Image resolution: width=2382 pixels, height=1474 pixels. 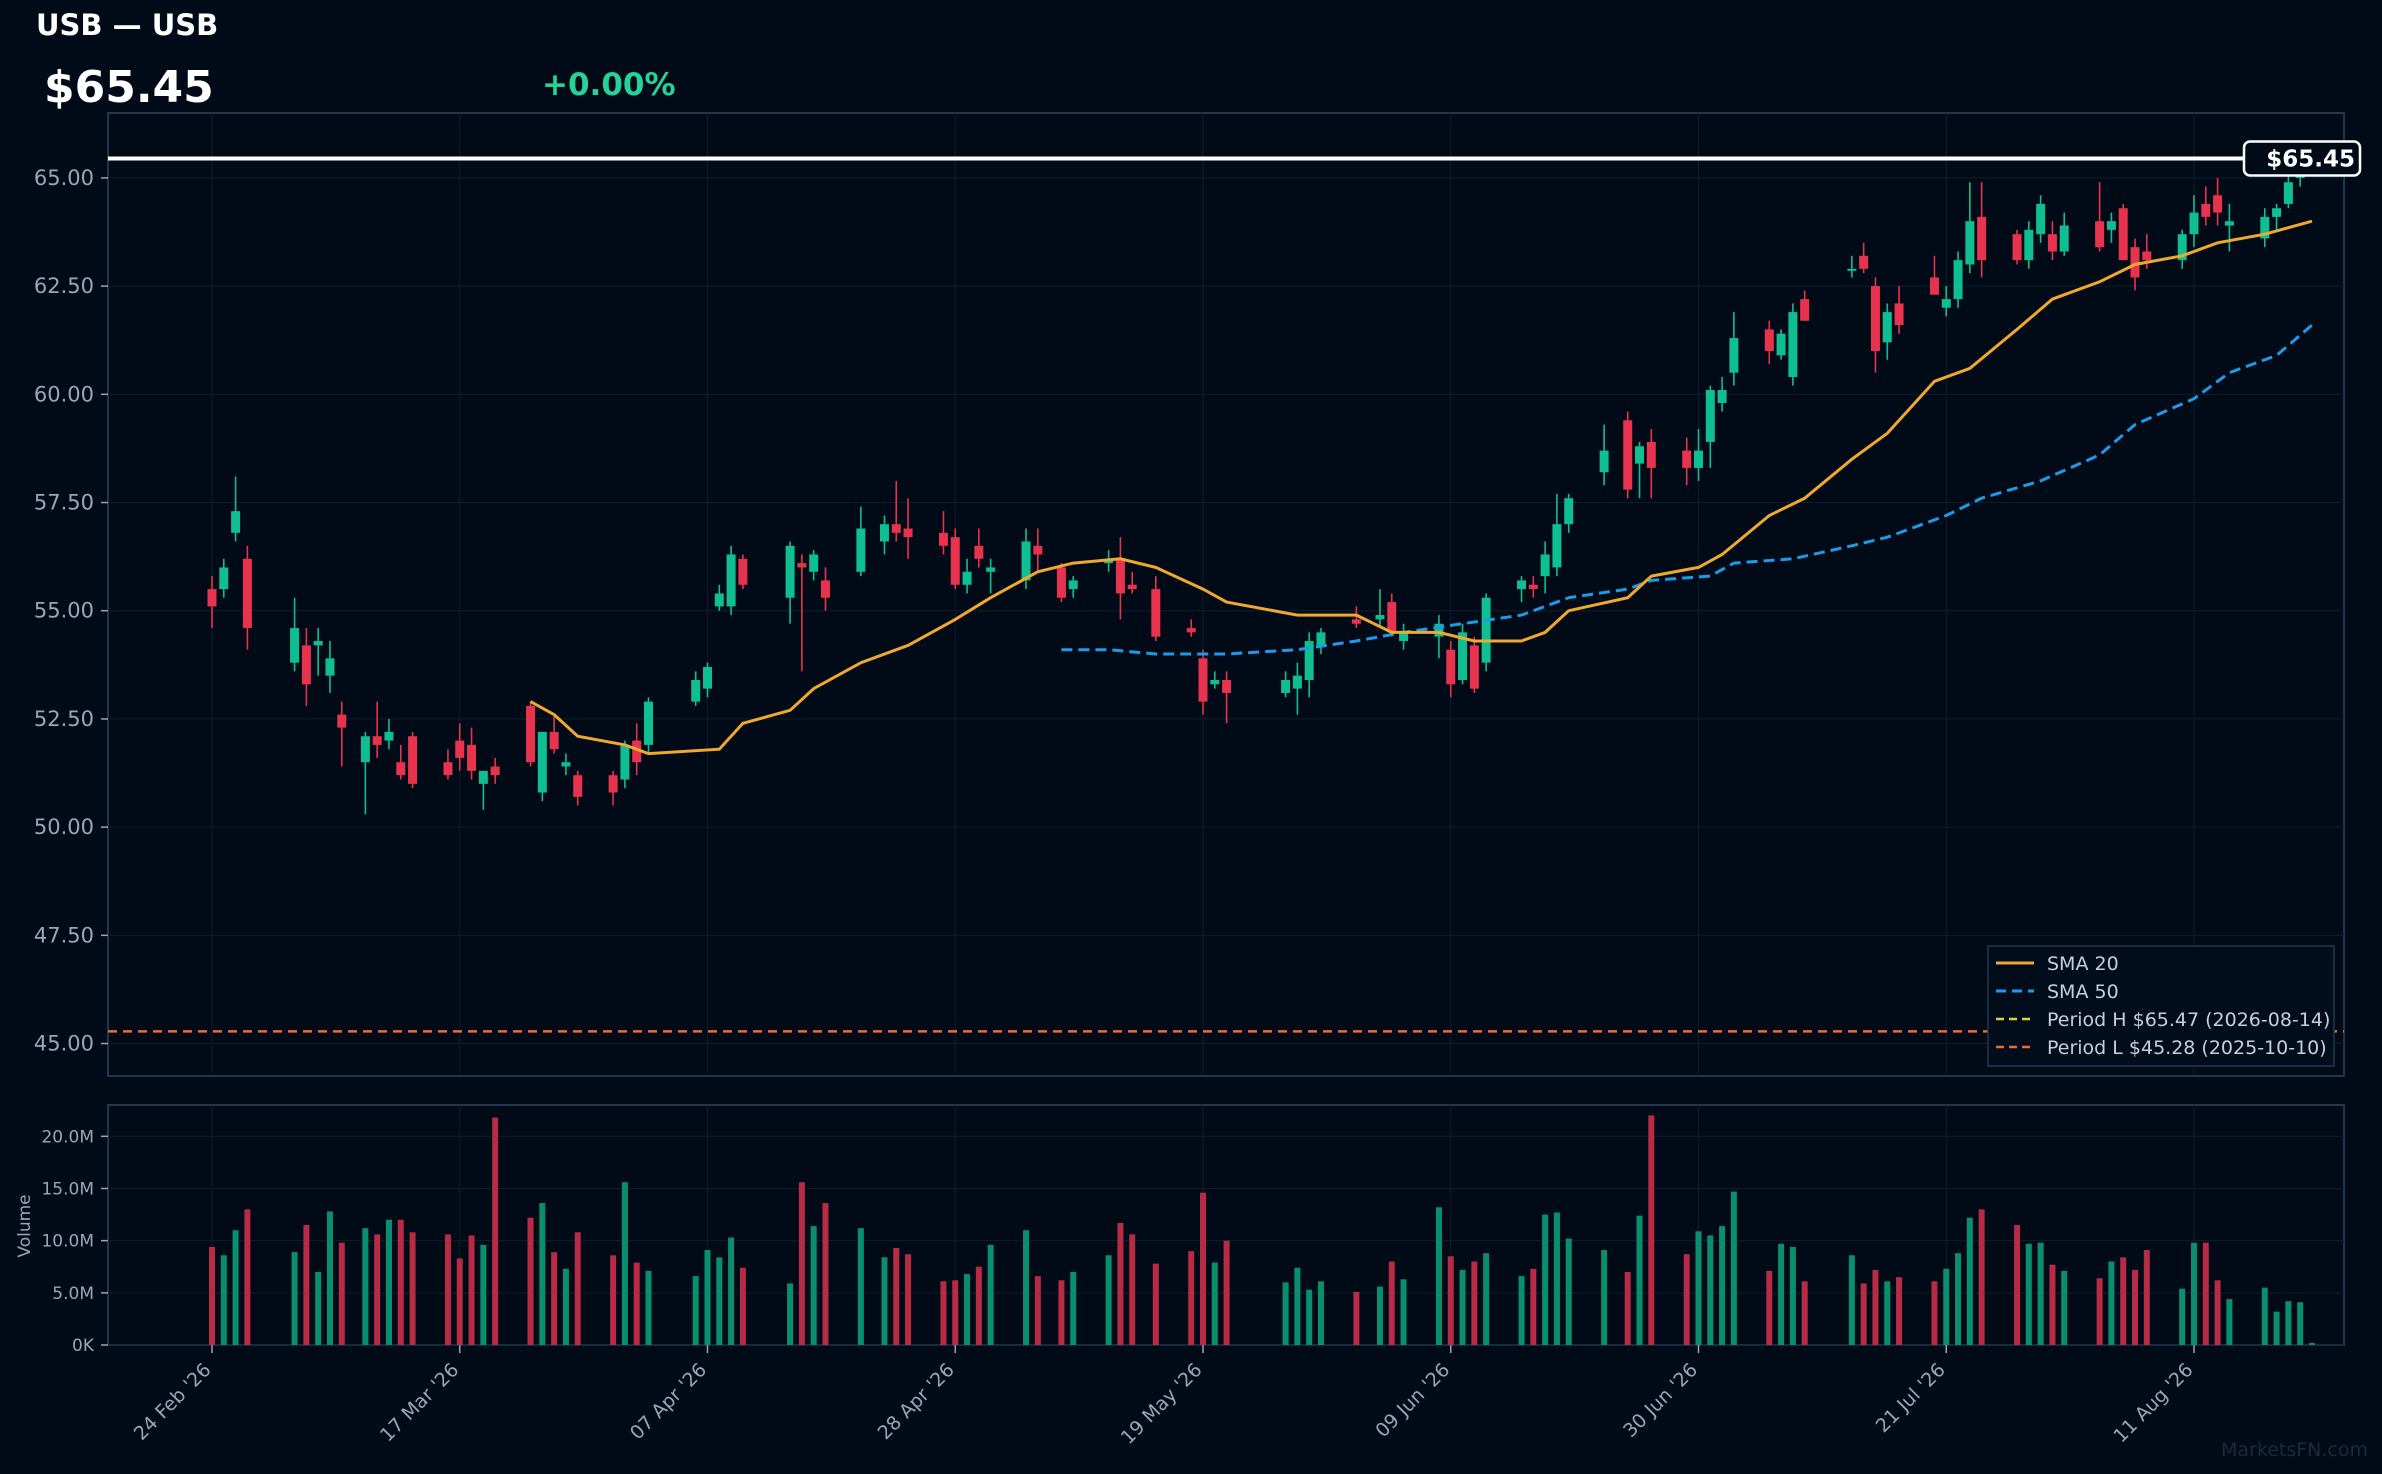 What do you see at coordinates (64, 394) in the screenshot?
I see `price-tick-label: 60.00` at bounding box center [64, 394].